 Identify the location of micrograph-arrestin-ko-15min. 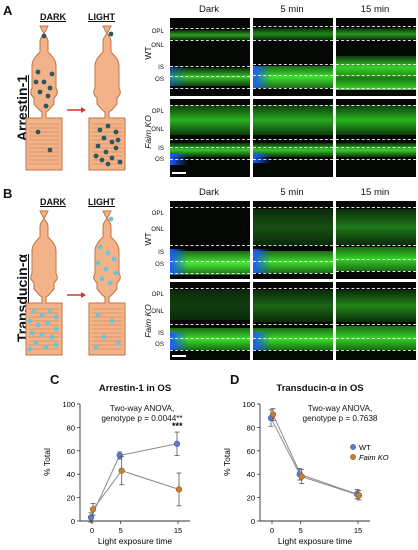
(376, 138).